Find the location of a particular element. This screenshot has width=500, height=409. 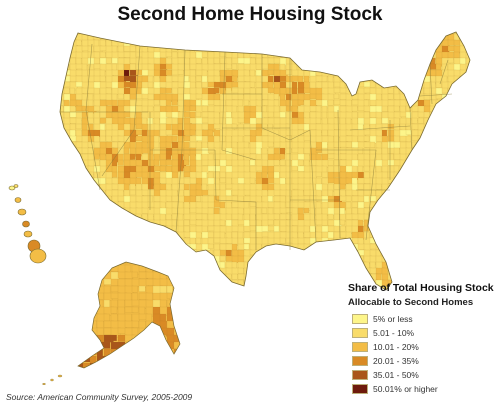

legend-swatch is located at coordinates (360, 333).